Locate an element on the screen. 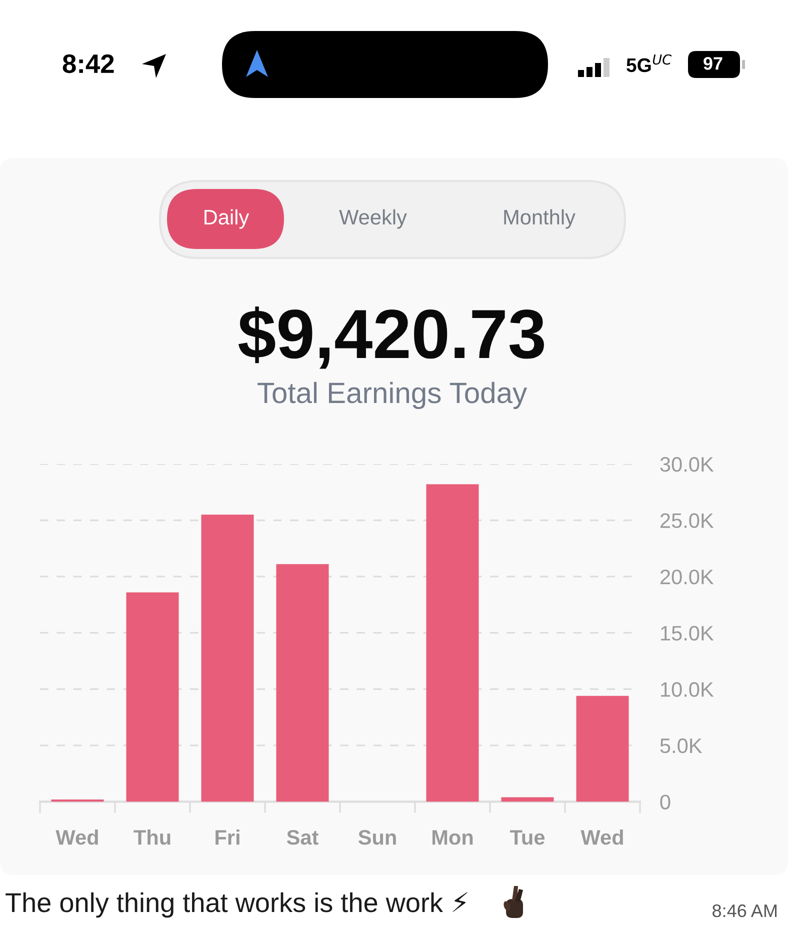 This screenshot has width=788, height=930. y-tick-label: 10.0K is located at coordinates (687, 689).